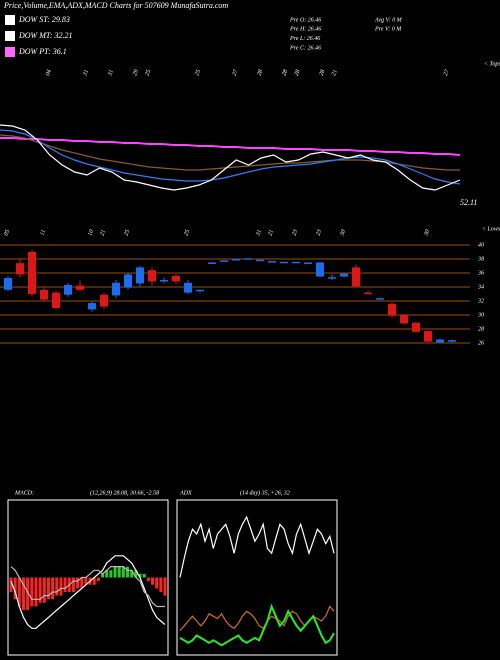 This screenshot has width=500, height=660. What do you see at coordinates (45, 35) in the screenshot?
I see `legend-label: DOW MT: 32.21` at bounding box center [45, 35].